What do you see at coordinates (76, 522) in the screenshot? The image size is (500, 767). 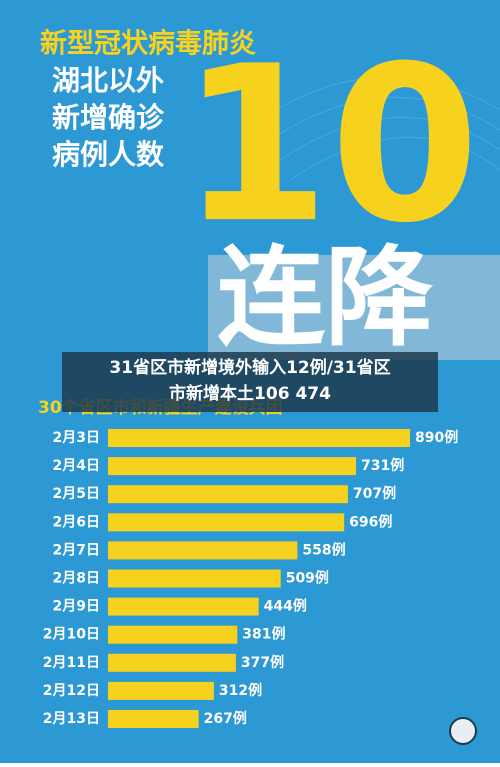 I see `category-label: 2月6日` at bounding box center [76, 522].